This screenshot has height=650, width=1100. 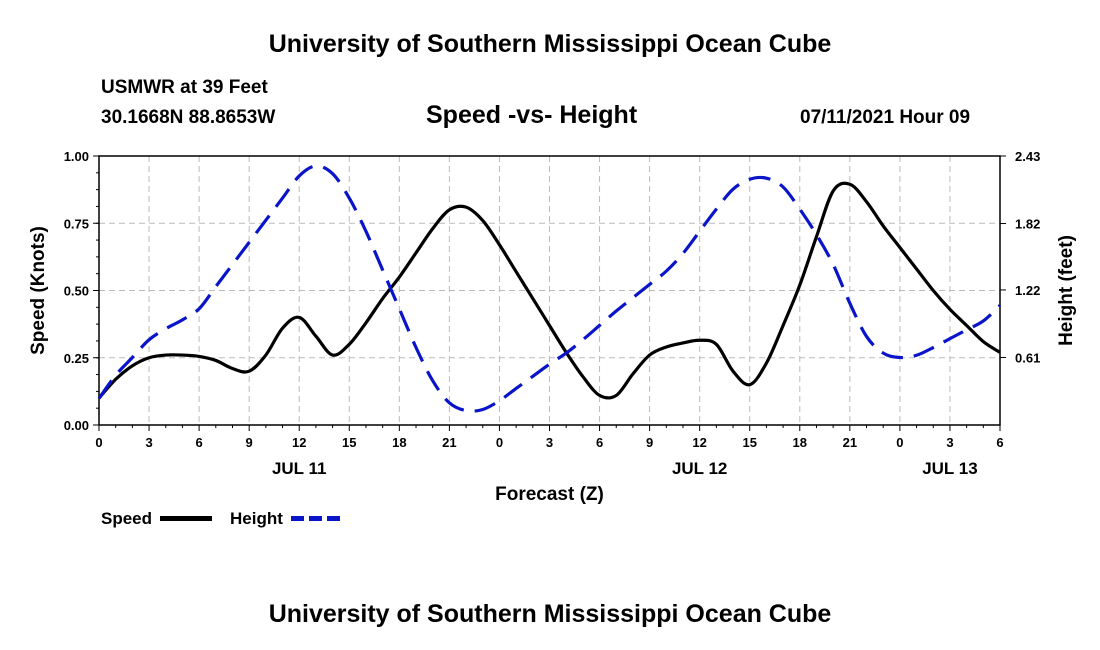 I want to click on legend-height-label: Height, so click(x=256, y=518).